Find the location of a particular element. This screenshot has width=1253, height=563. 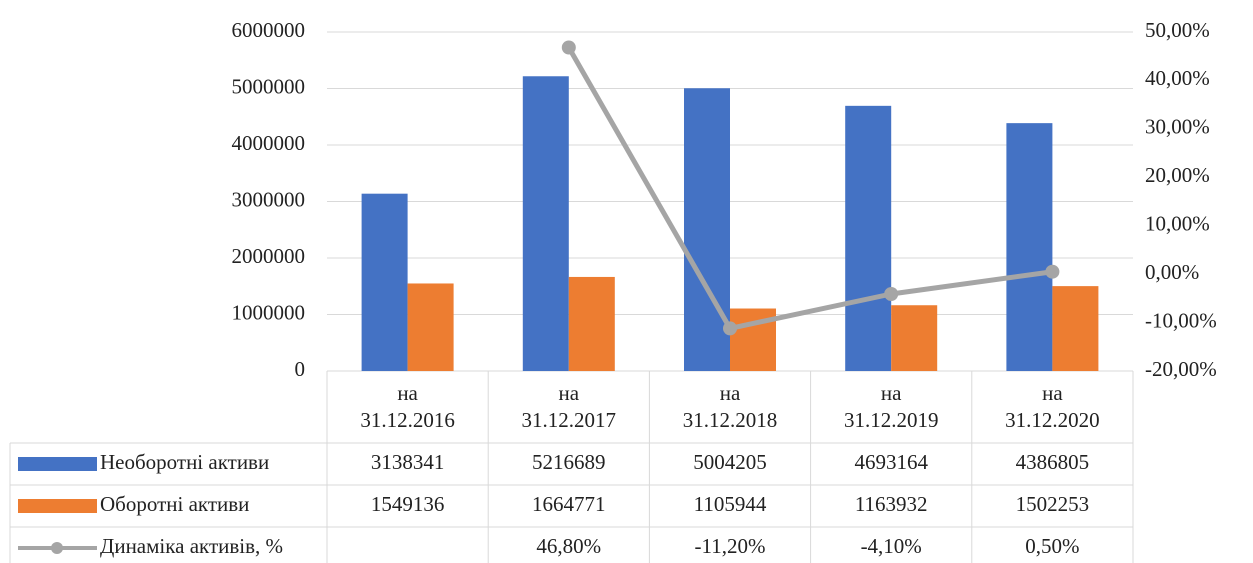

x-tick-label: на 31.12.2017 is located at coordinates (569, 406).